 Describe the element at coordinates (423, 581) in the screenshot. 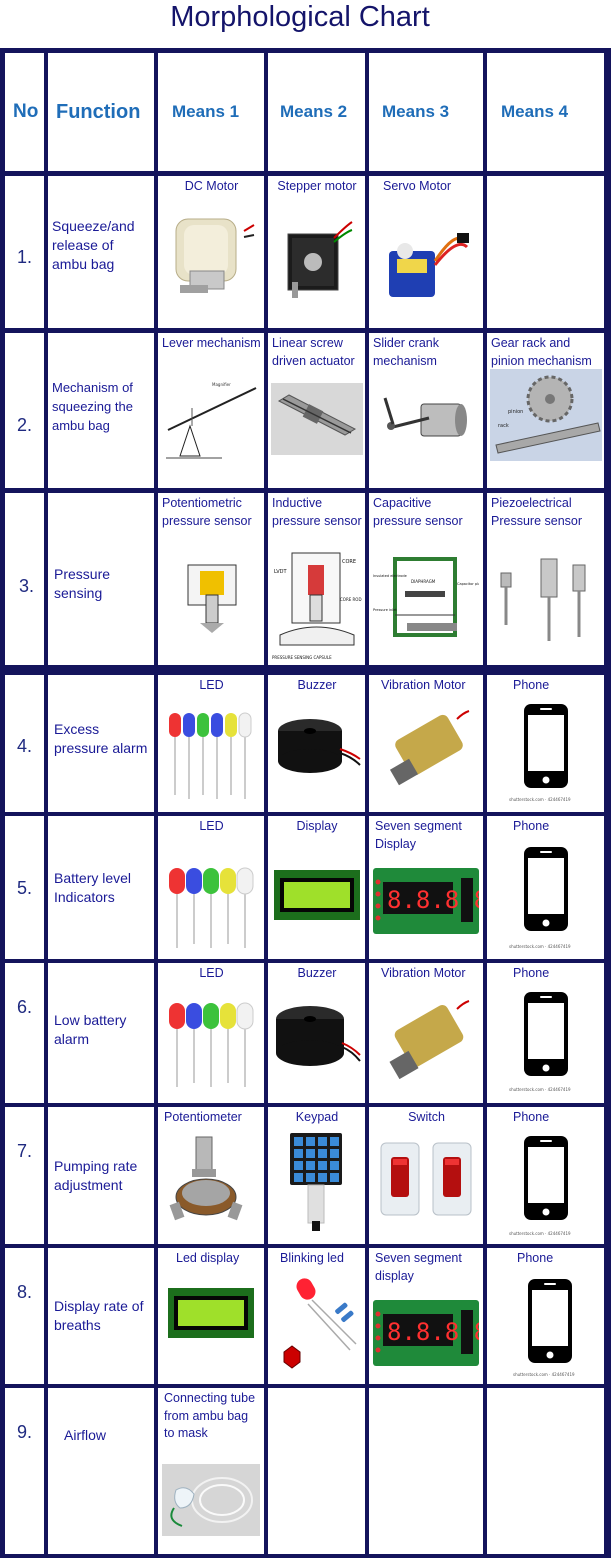

I see `sensor-label-diaphragm: DIAPHRAGM` at that location.